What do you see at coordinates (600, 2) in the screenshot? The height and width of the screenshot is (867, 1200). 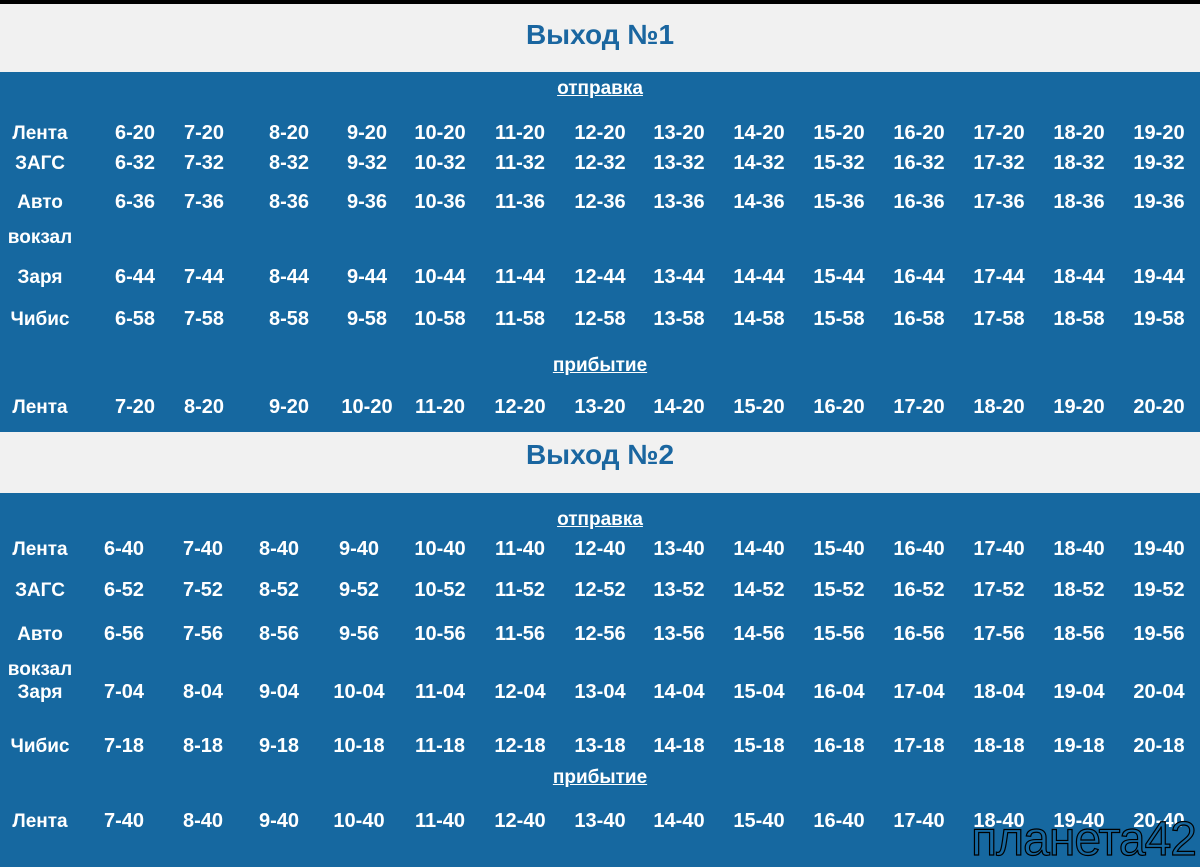 I see `top-border` at bounding box center [600, 2].